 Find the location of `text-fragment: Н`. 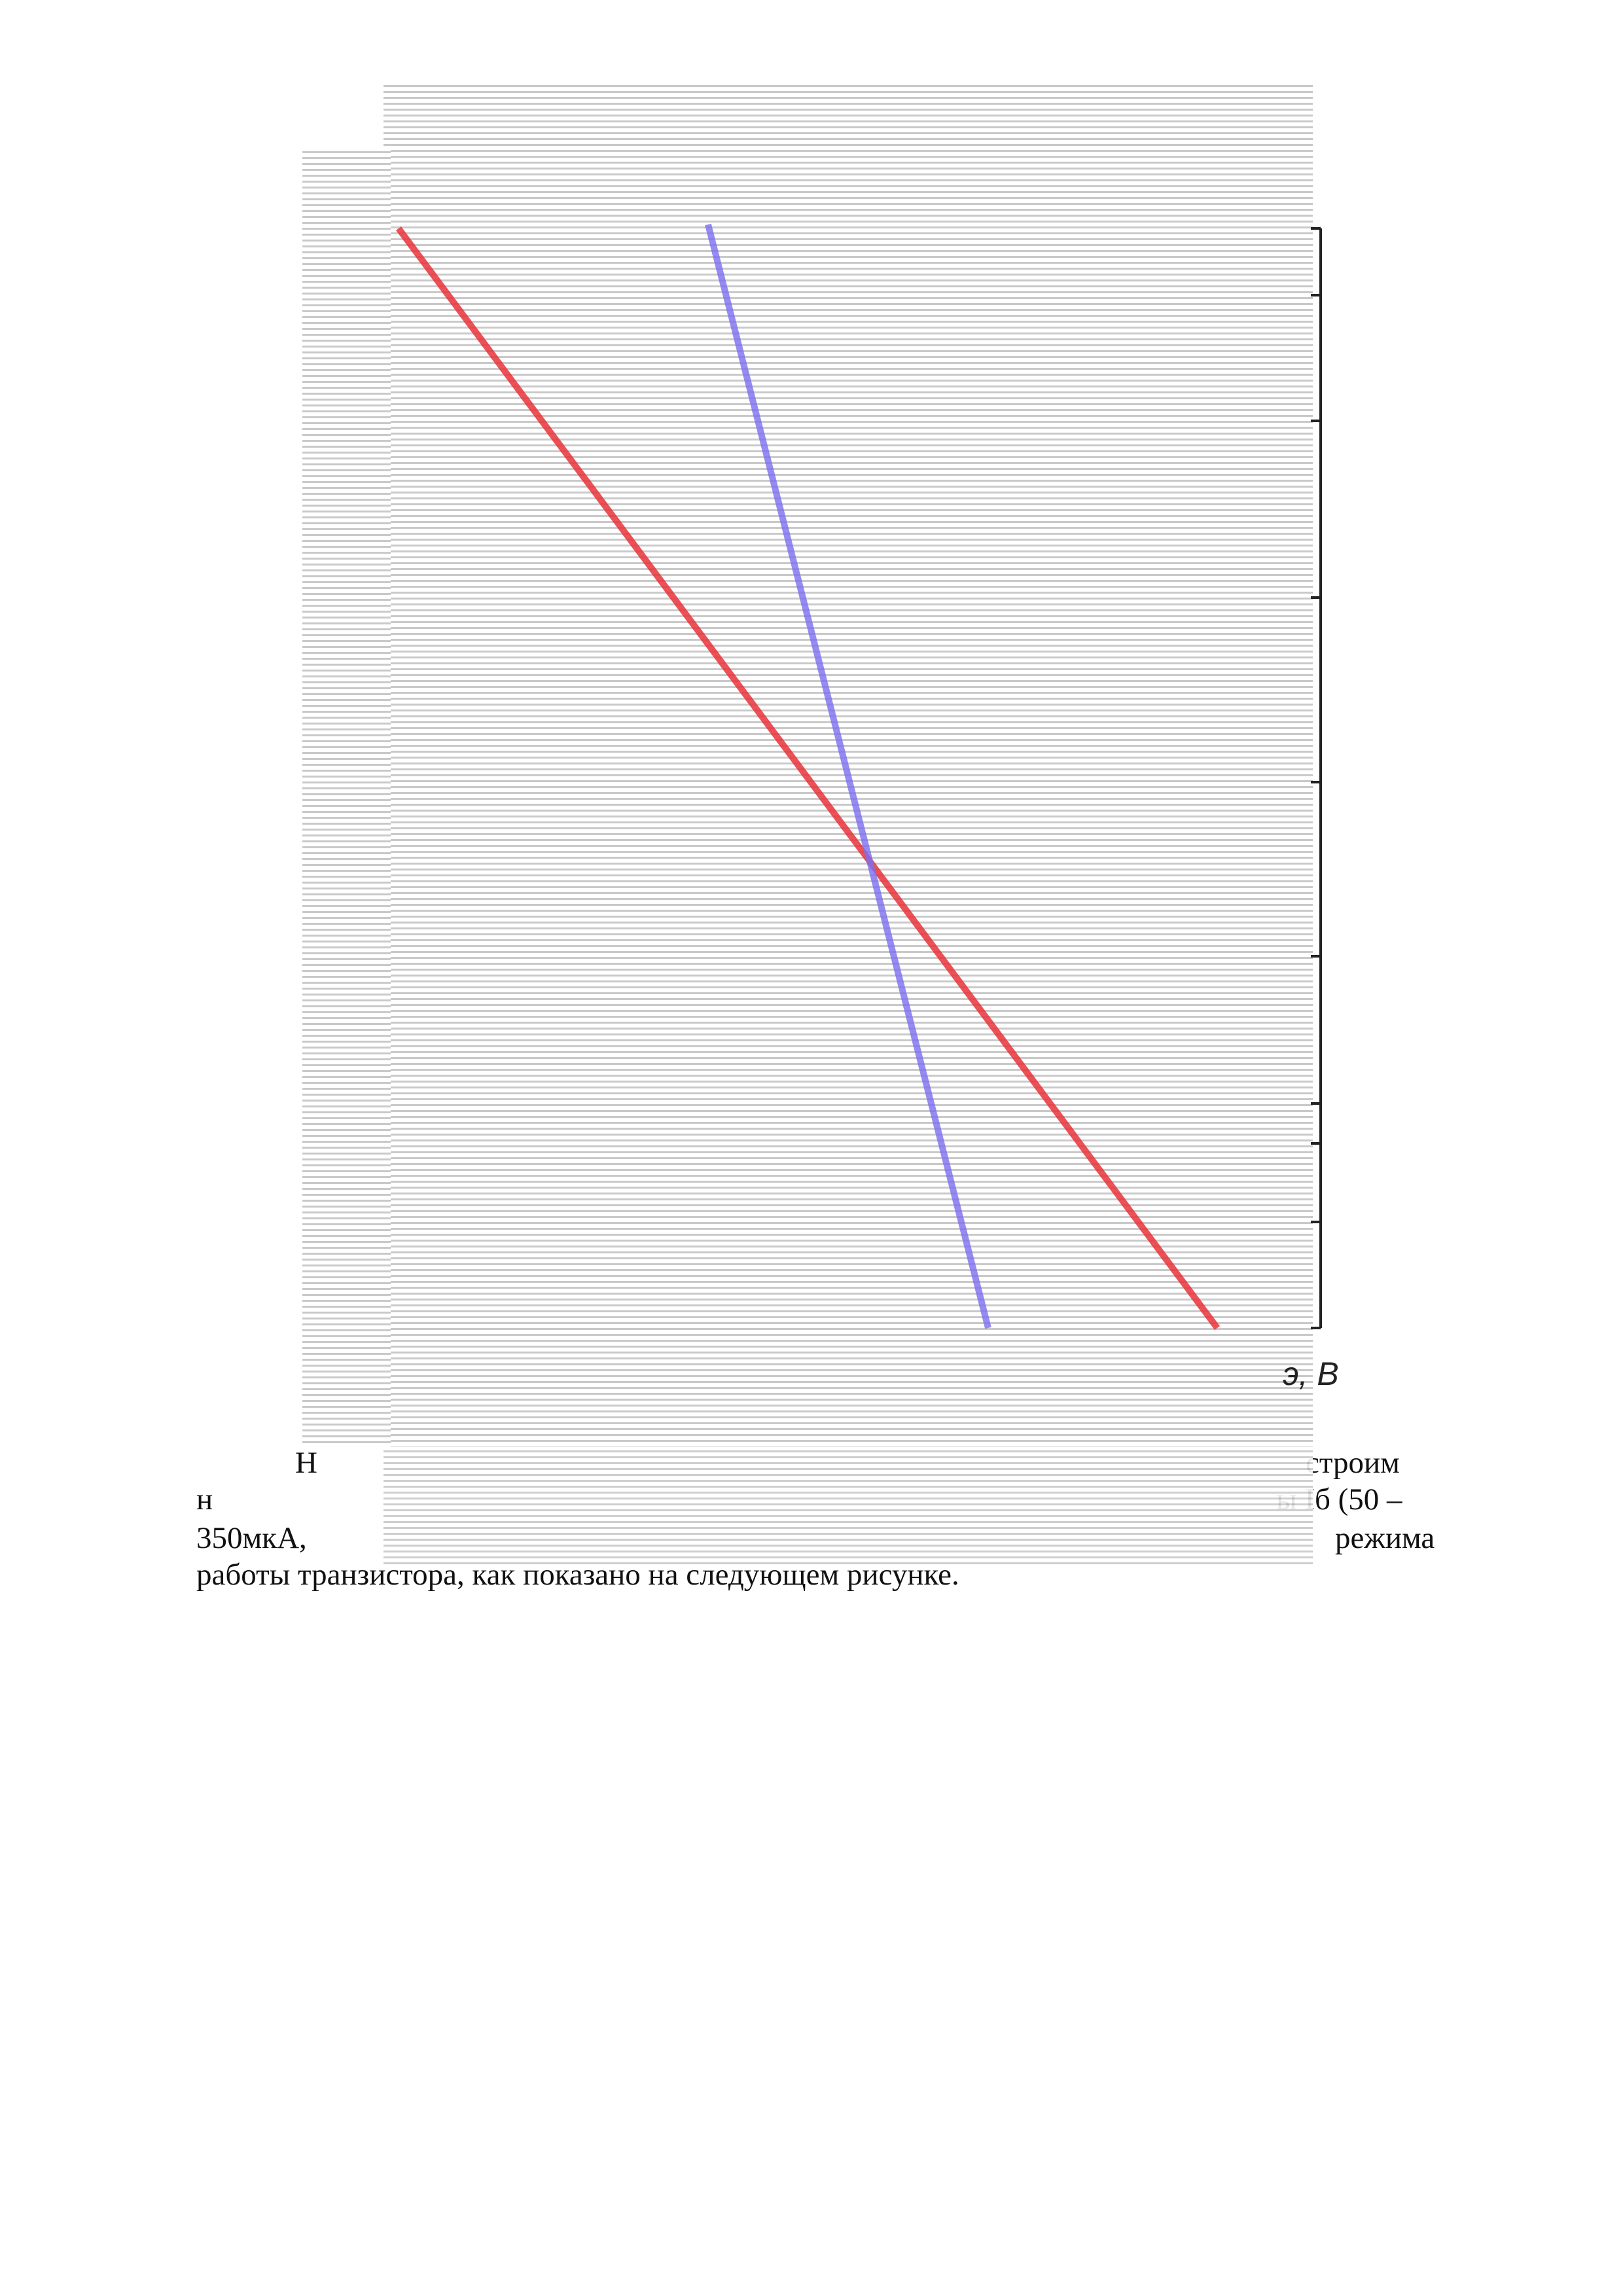

text-fragment: Н is located at coordinates (306, 1463).